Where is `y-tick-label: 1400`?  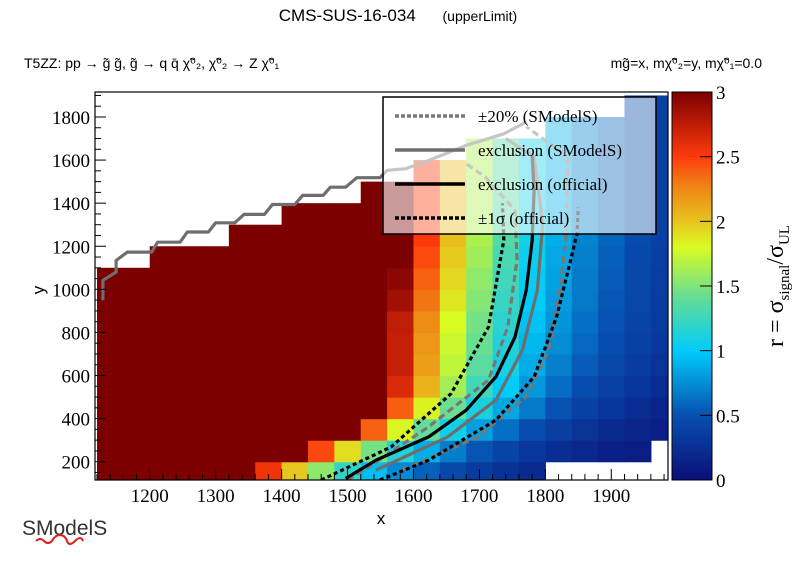
y-tick-label: 1400 is located at coordinates (71, 204).